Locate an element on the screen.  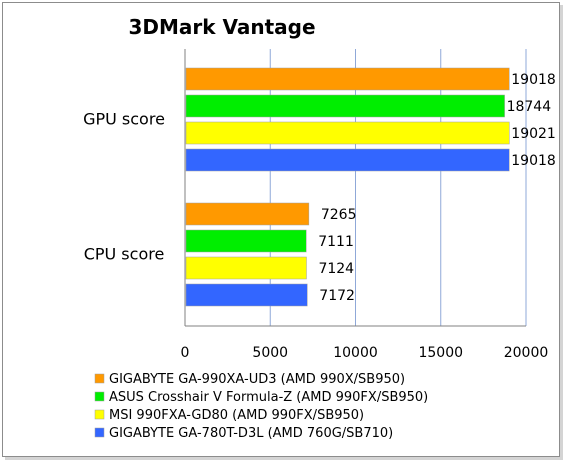
x-tick-label: 5000 is located at coordinates (270, 353).